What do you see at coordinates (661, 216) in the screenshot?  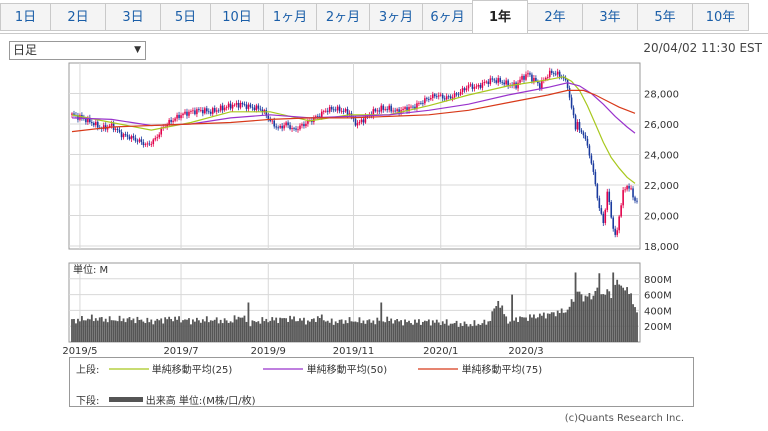 I see `price-tick-label: 20,000` at bounding box center [661, 216].